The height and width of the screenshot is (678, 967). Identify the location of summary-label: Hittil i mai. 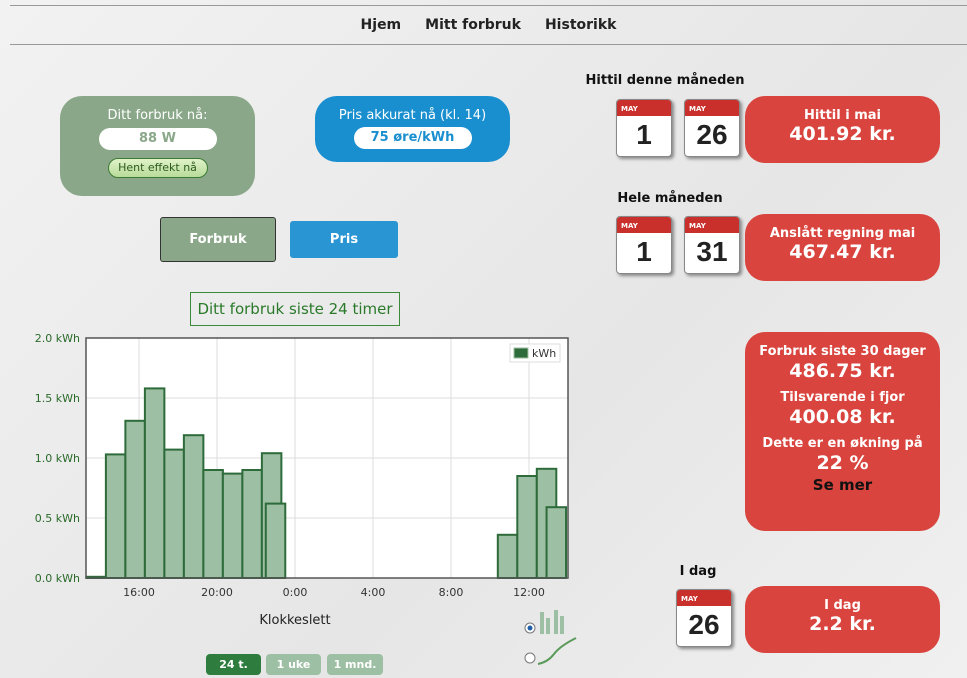
(842, 115).